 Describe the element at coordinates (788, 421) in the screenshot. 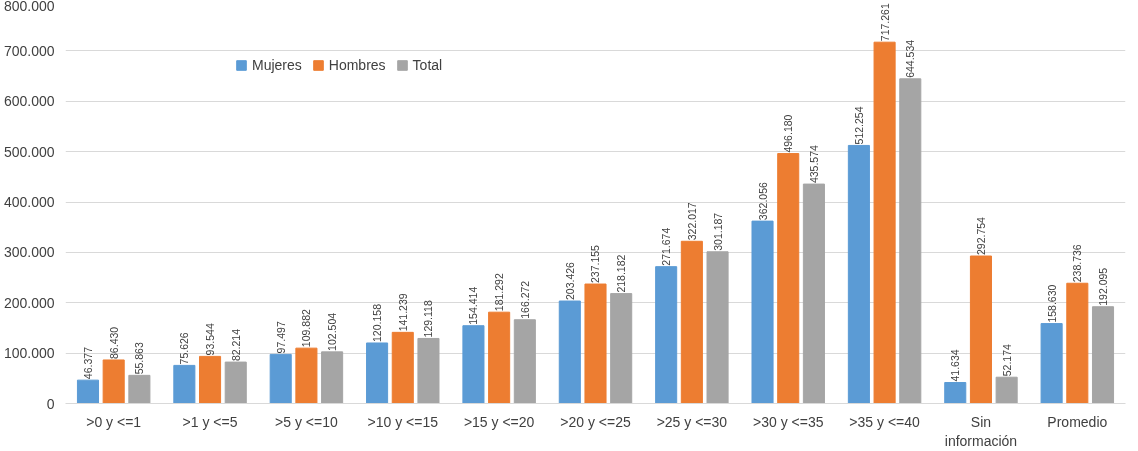

I see `x-tick-label: >30 y <=35` at that location.